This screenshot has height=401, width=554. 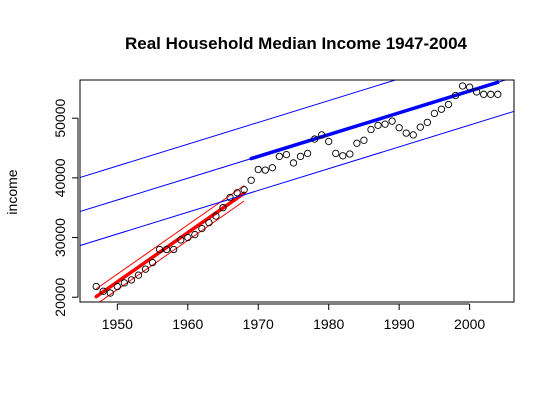 I want to click on y-axis-label: income, so click(x=12, y=191).